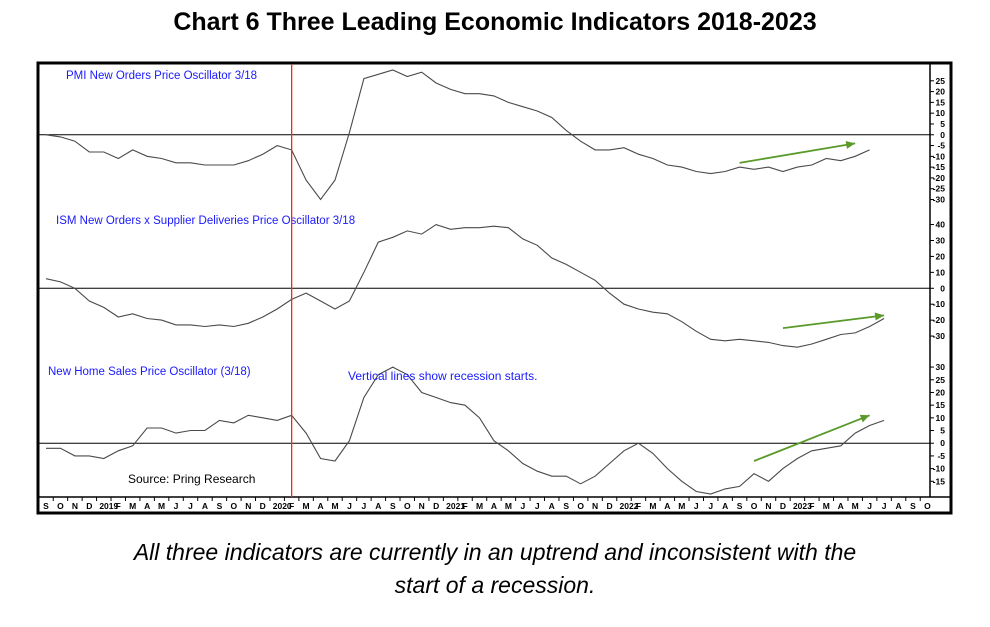 The height and width of the screenshot is (627, 990). Describe the element at coordinates (941, 225) in the screenshot. I see `y-tick-label: 40` at that location.